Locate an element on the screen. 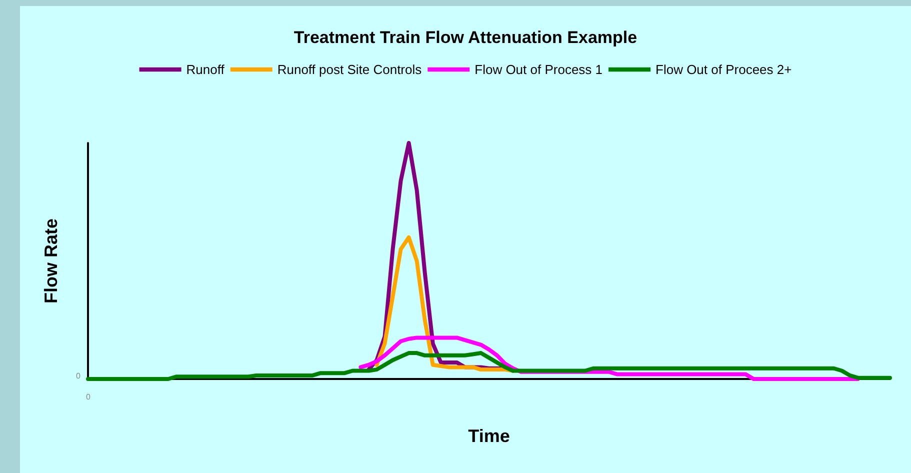 Image resolution: width=911 pixels, height=473 pixels. legend-label: Flow Out of Procees 2+ is located at coordinates (724, 69).